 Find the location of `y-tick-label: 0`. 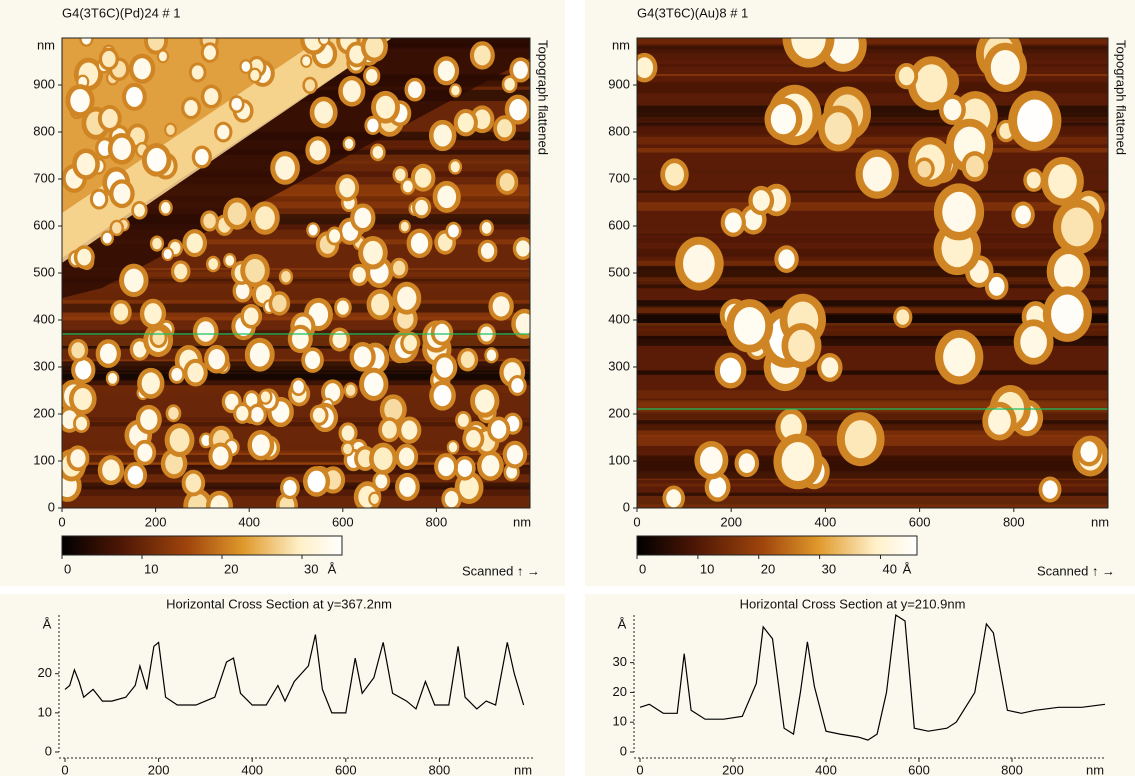

y-tick-label: 0 is located at coordinates (51, 506).